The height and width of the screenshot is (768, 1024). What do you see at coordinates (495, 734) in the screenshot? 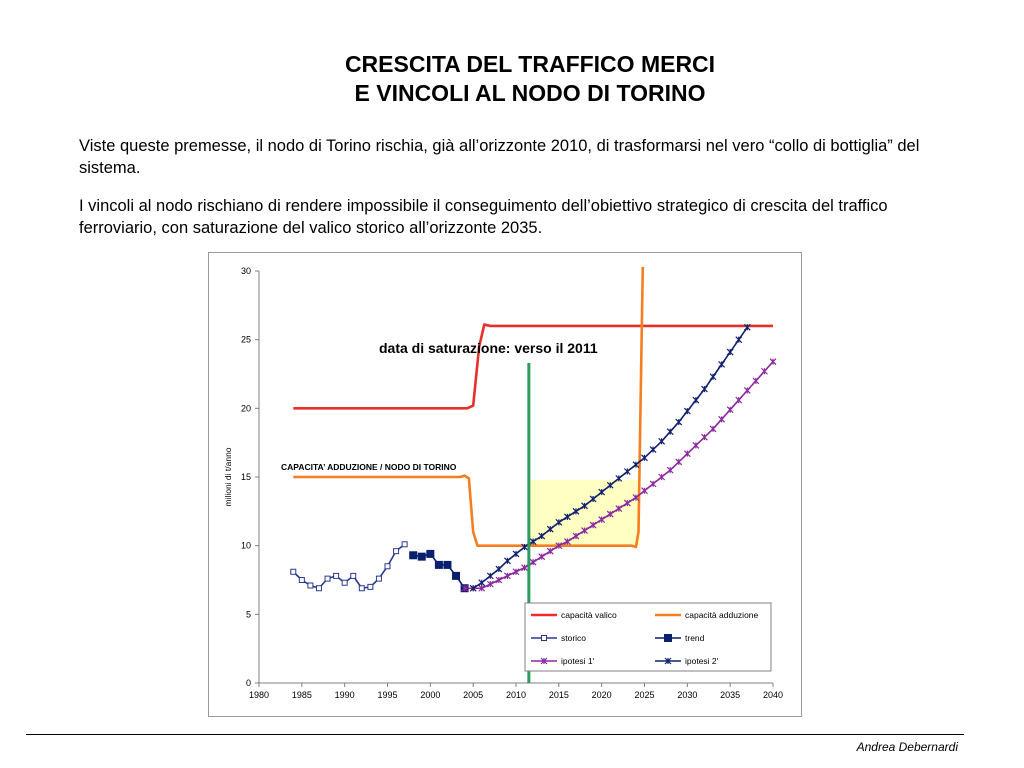
I see `footer-divider` at bounding box center [495, 734].